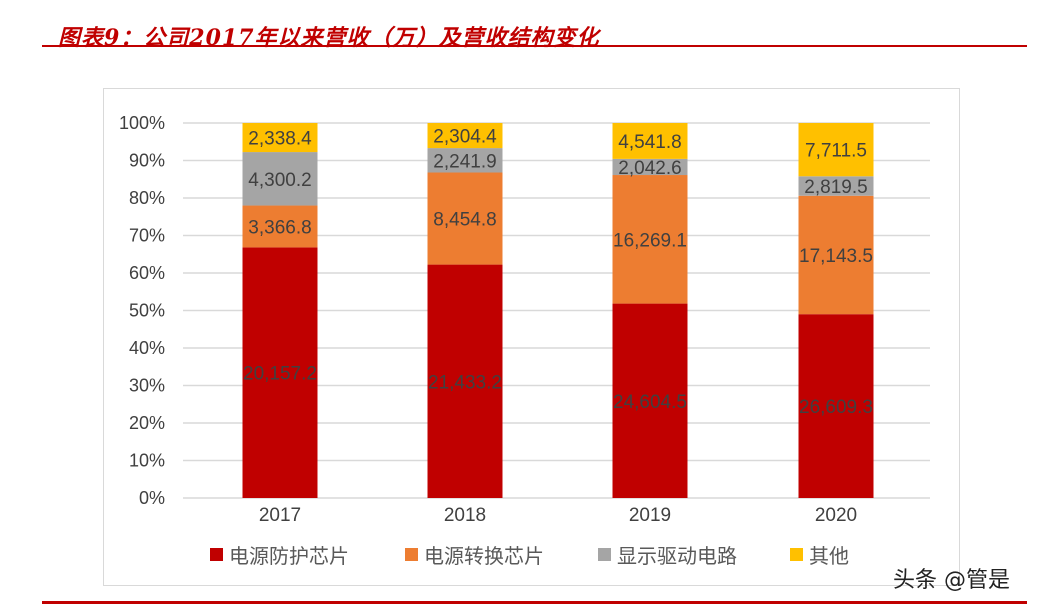  I want to click on y-tick-label: 20%, so click(147, 423).